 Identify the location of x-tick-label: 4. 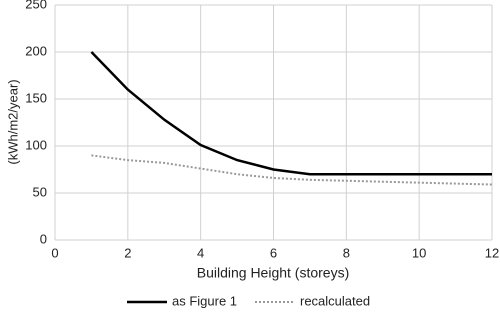
(200, 252).